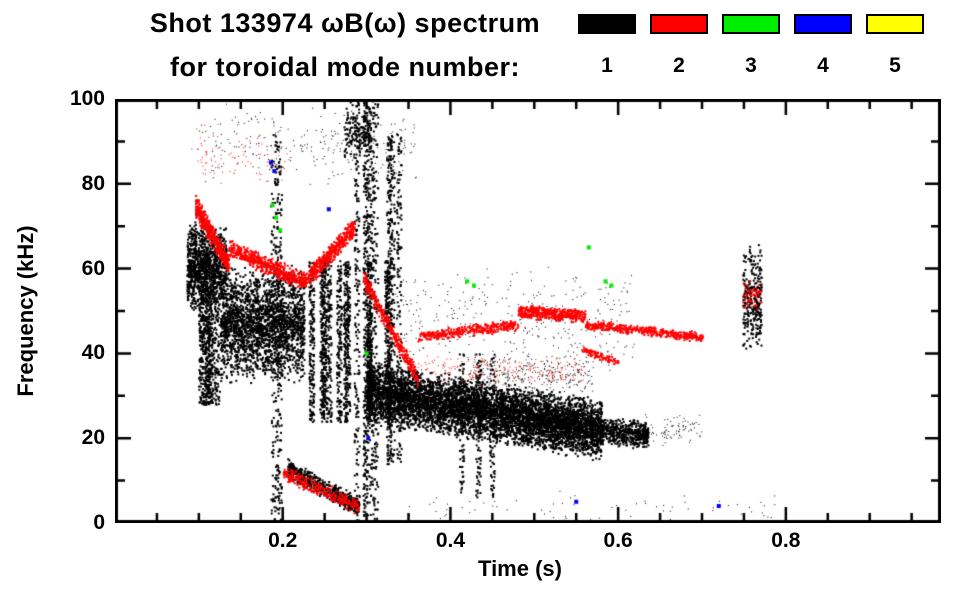  Describe the element at coordinates (607, 65) in the screenshot. I see `legend-label: 1` at that location.